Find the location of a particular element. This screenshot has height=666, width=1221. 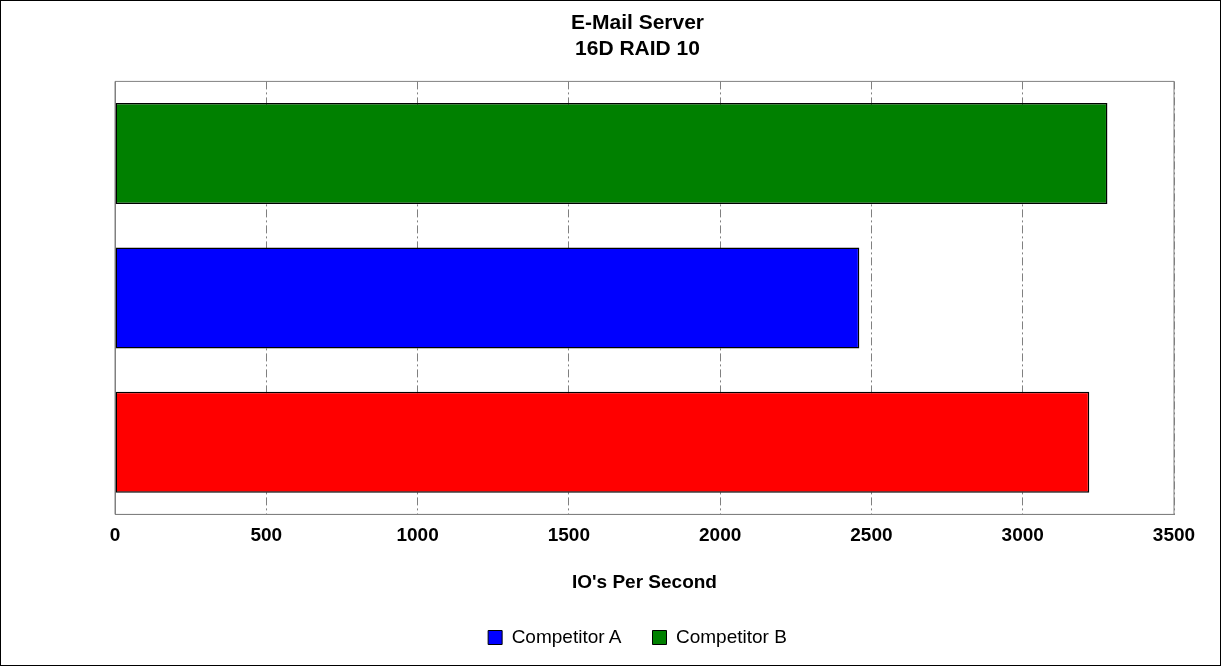

text: E-Mail Server is located at coordinates (637, 22).